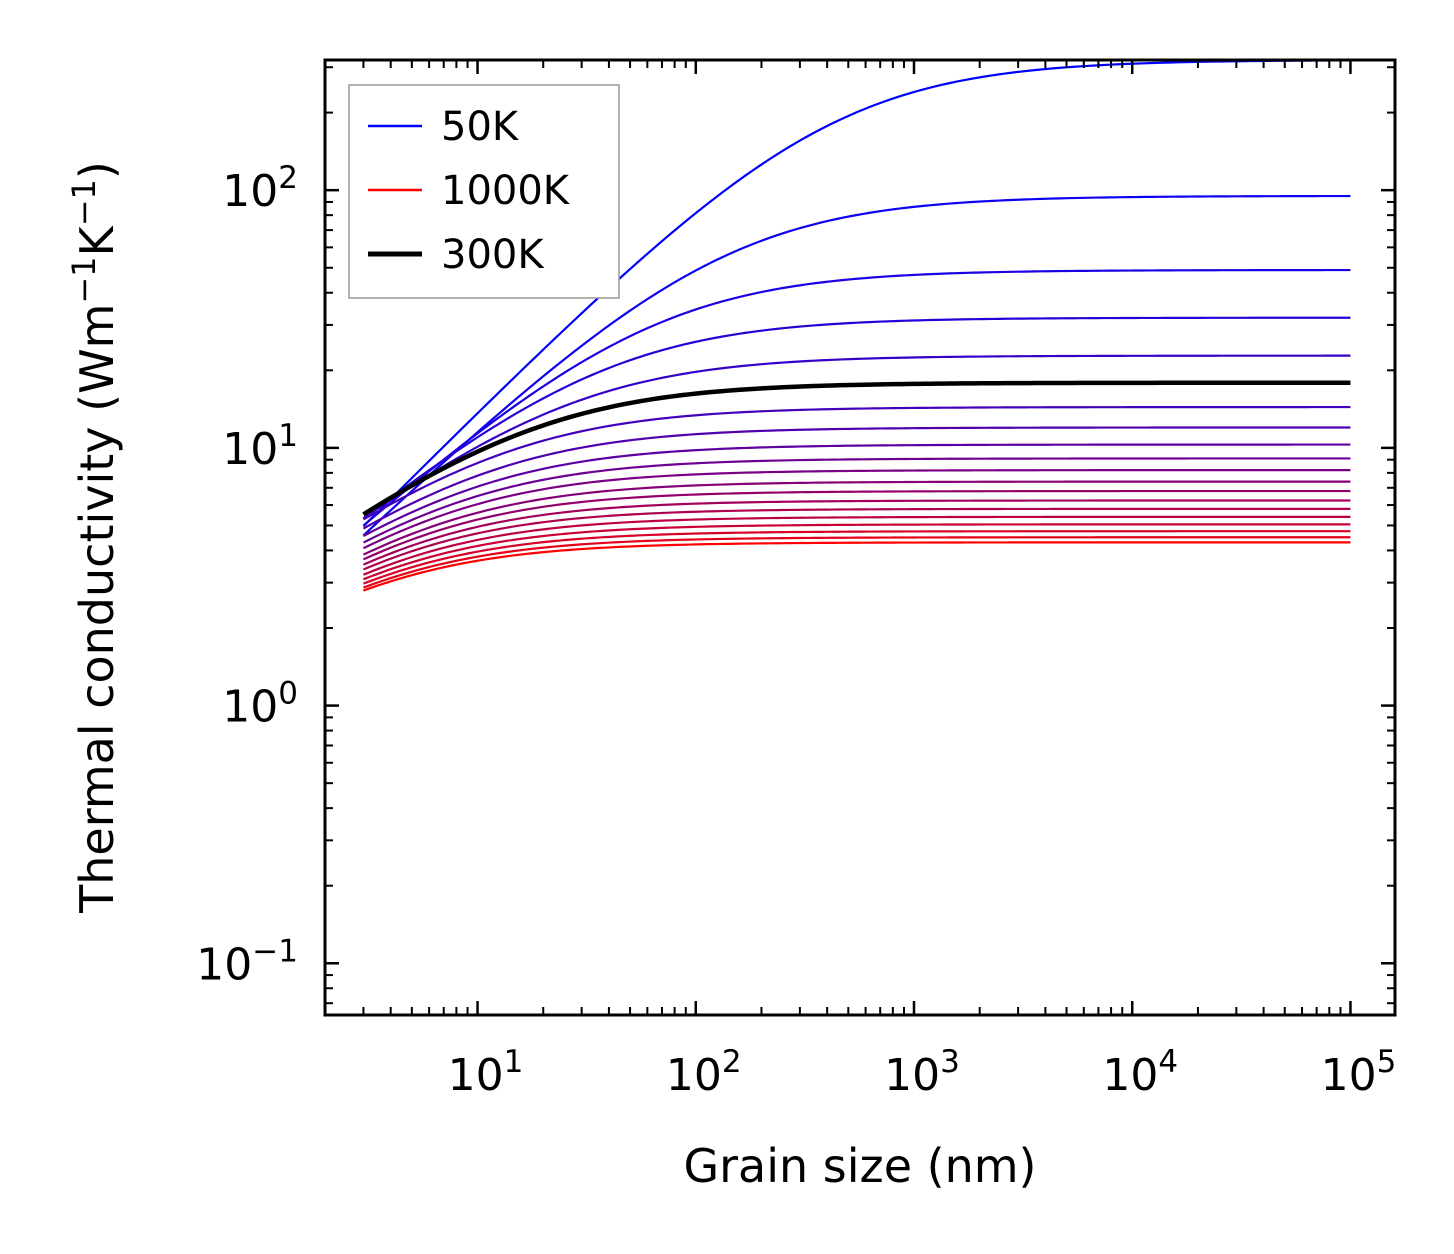  What do you see at coordinates (704, 1072) in the screenshot?
I see `x-tick-label: 102` at bounding box center [704, 1072].